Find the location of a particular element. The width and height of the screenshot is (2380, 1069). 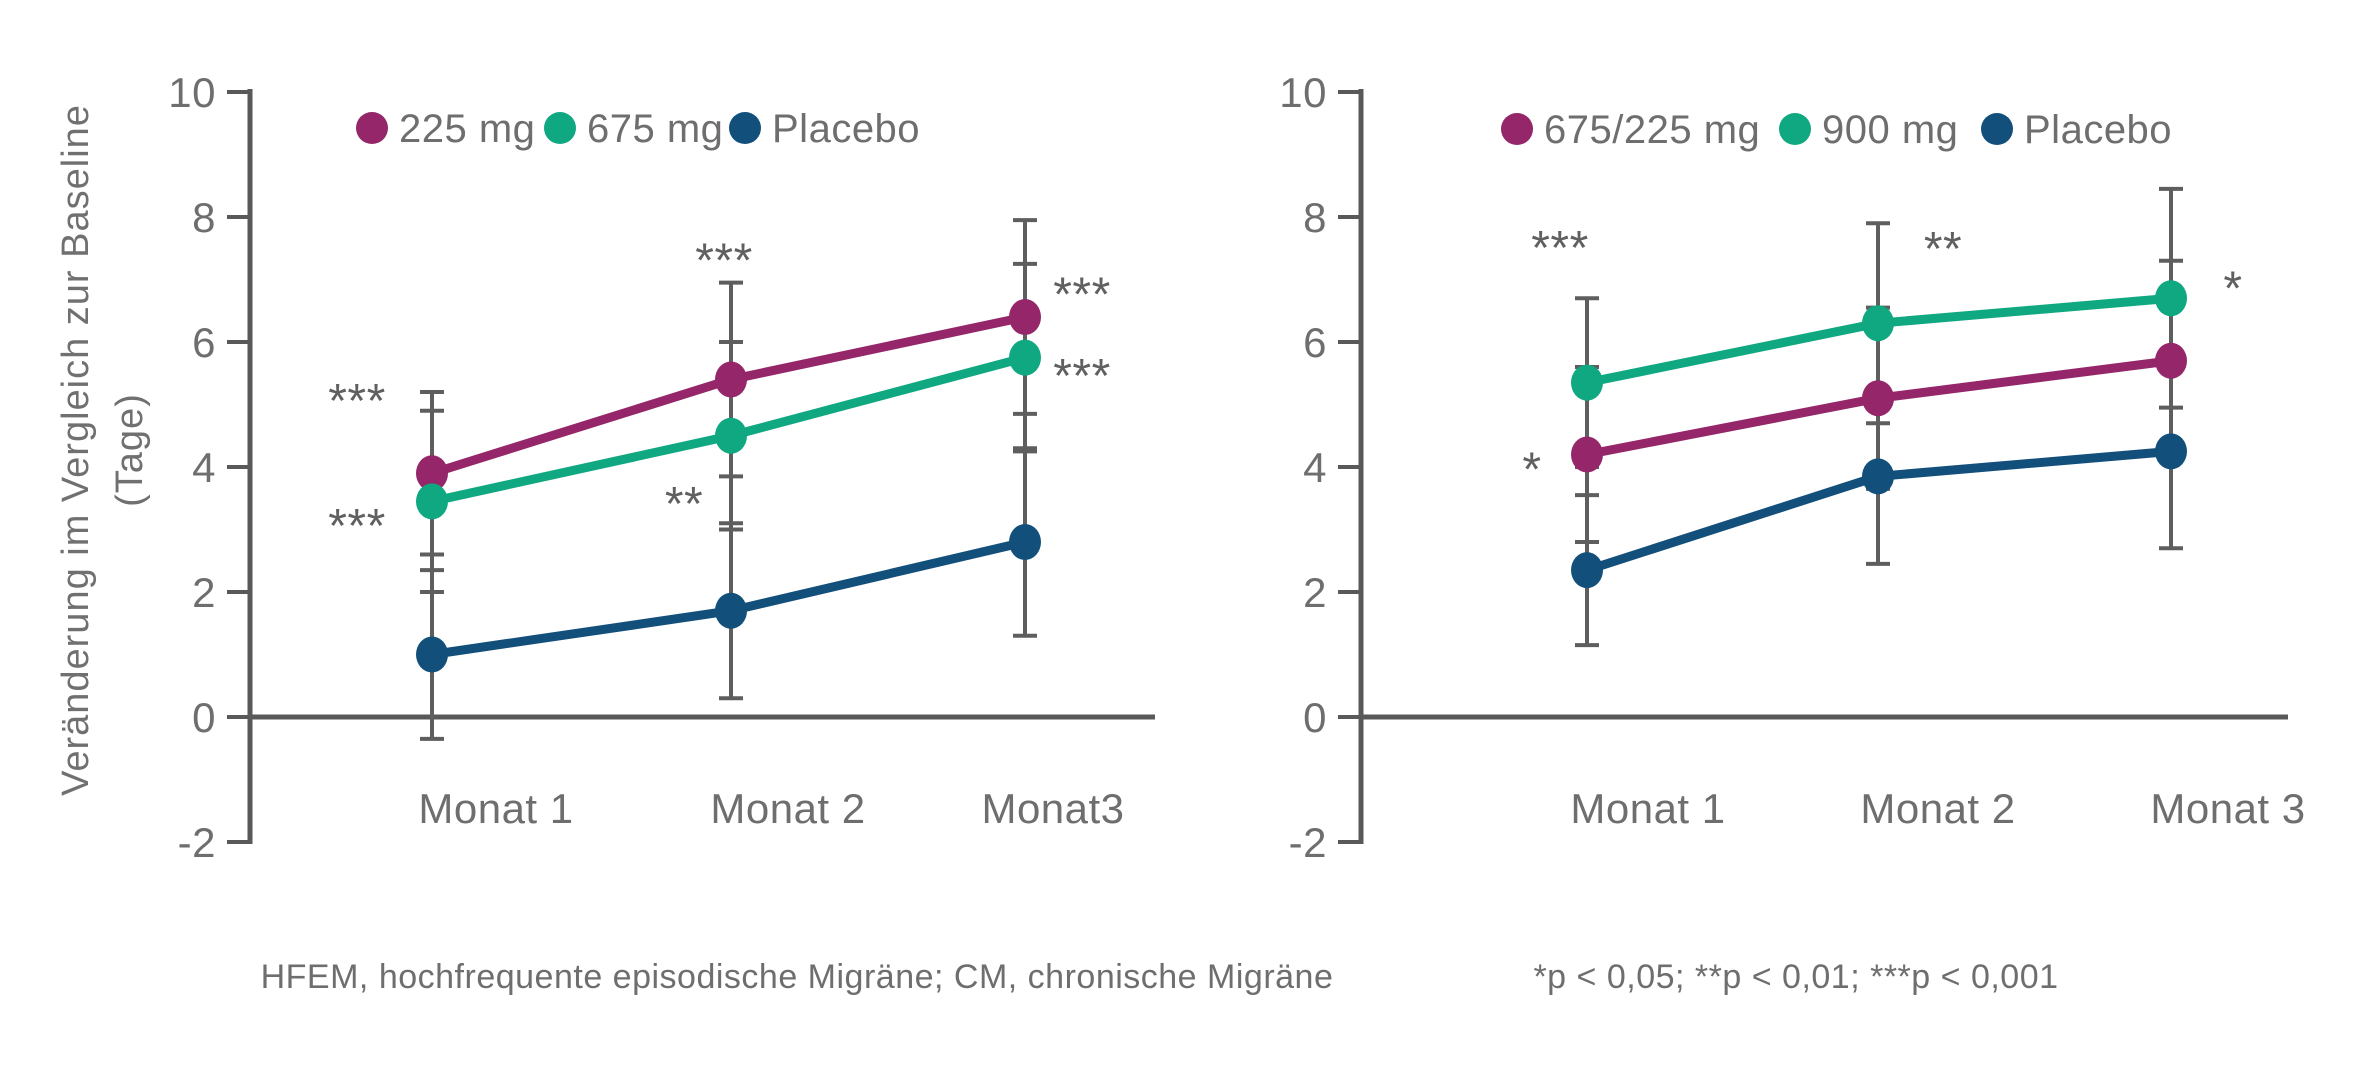

y-axis-title-unit: (Tage) is located at coordinates (130, 450).